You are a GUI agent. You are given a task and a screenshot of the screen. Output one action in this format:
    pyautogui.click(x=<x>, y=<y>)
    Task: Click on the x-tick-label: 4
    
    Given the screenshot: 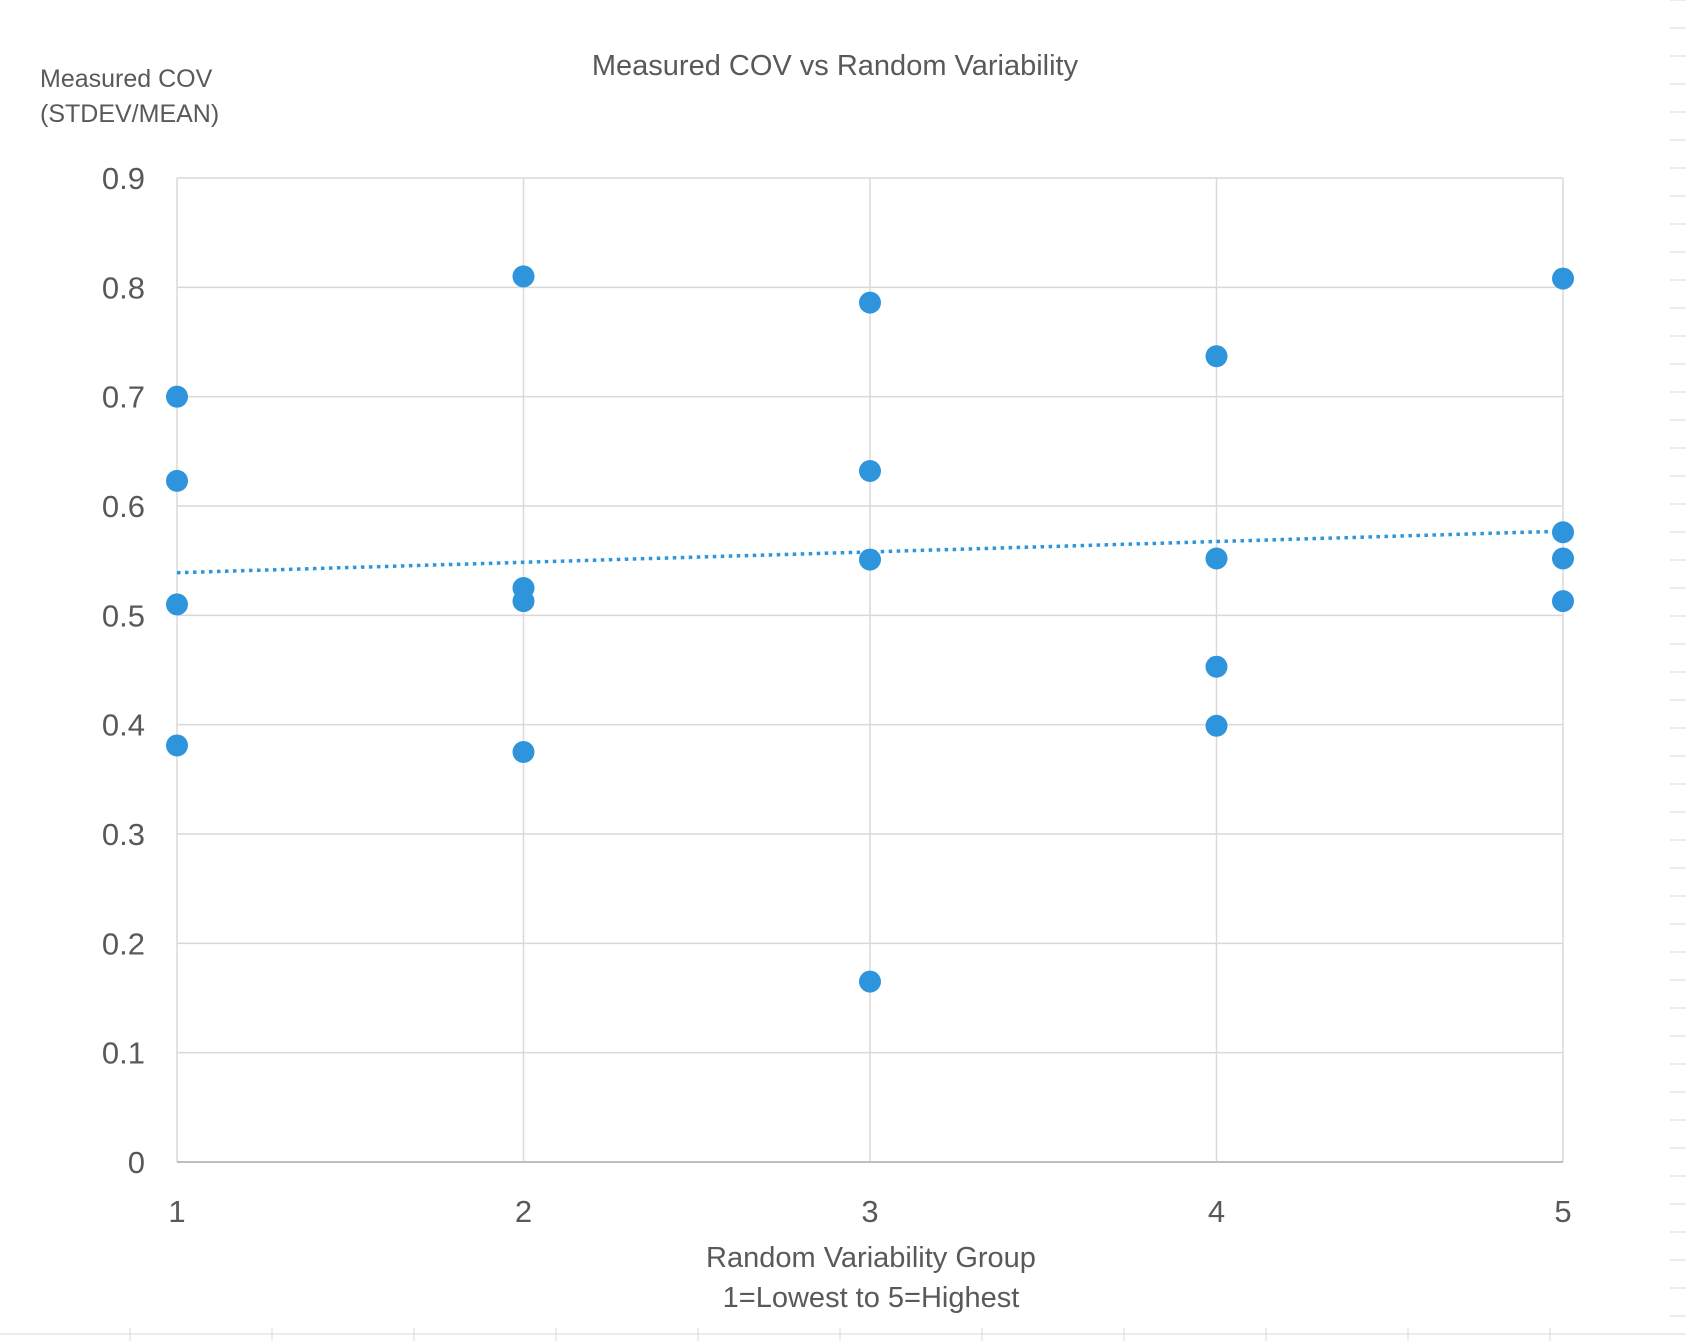 What is the action you would take?
    pyautogui.click(x=1216, y=1211)
    